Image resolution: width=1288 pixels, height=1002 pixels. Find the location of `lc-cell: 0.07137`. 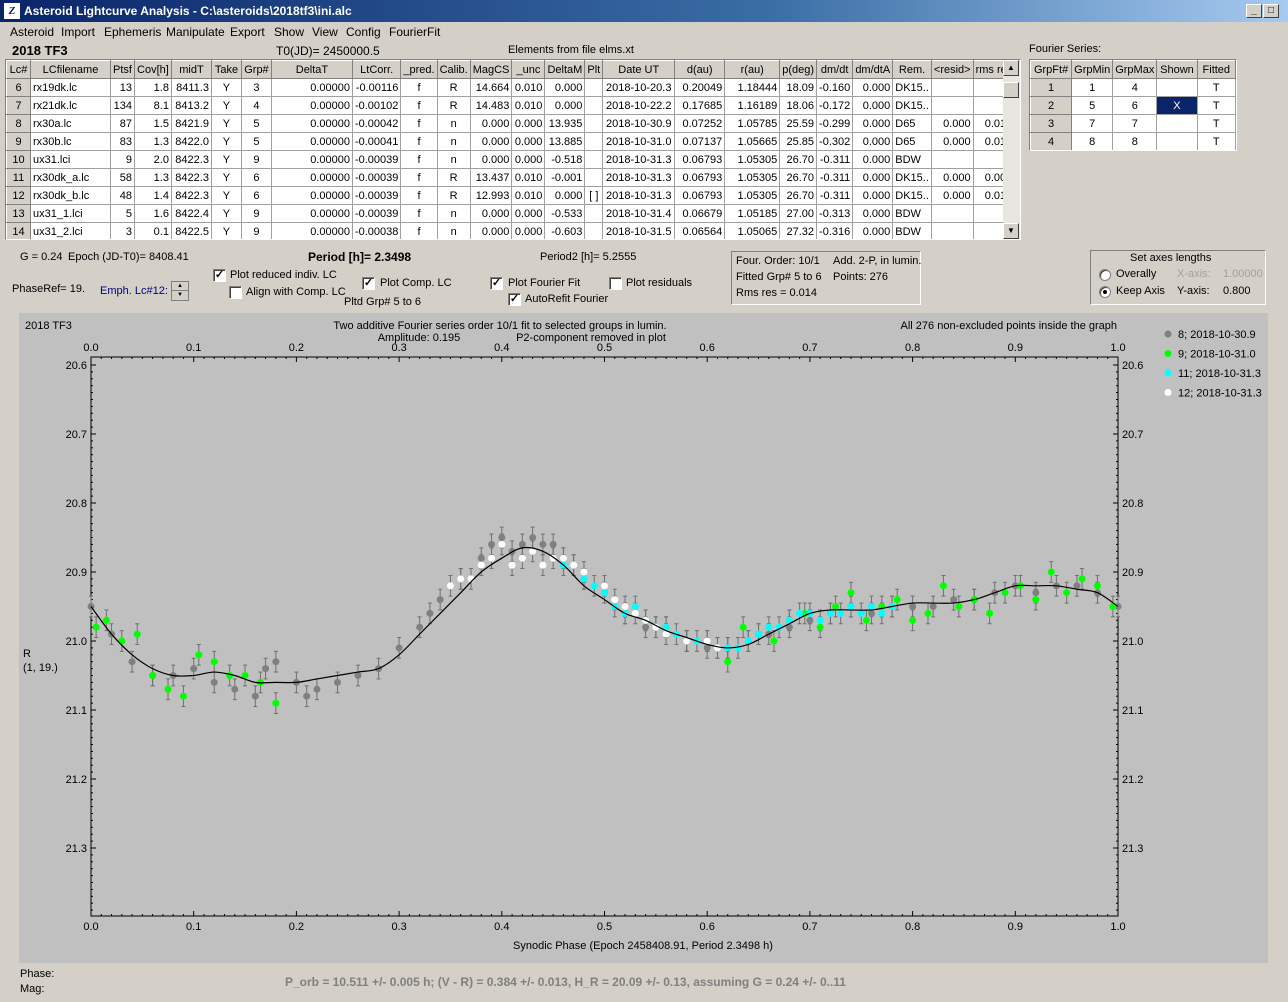

lc-cell: 0.07137 is located at coordinates (700, 142).